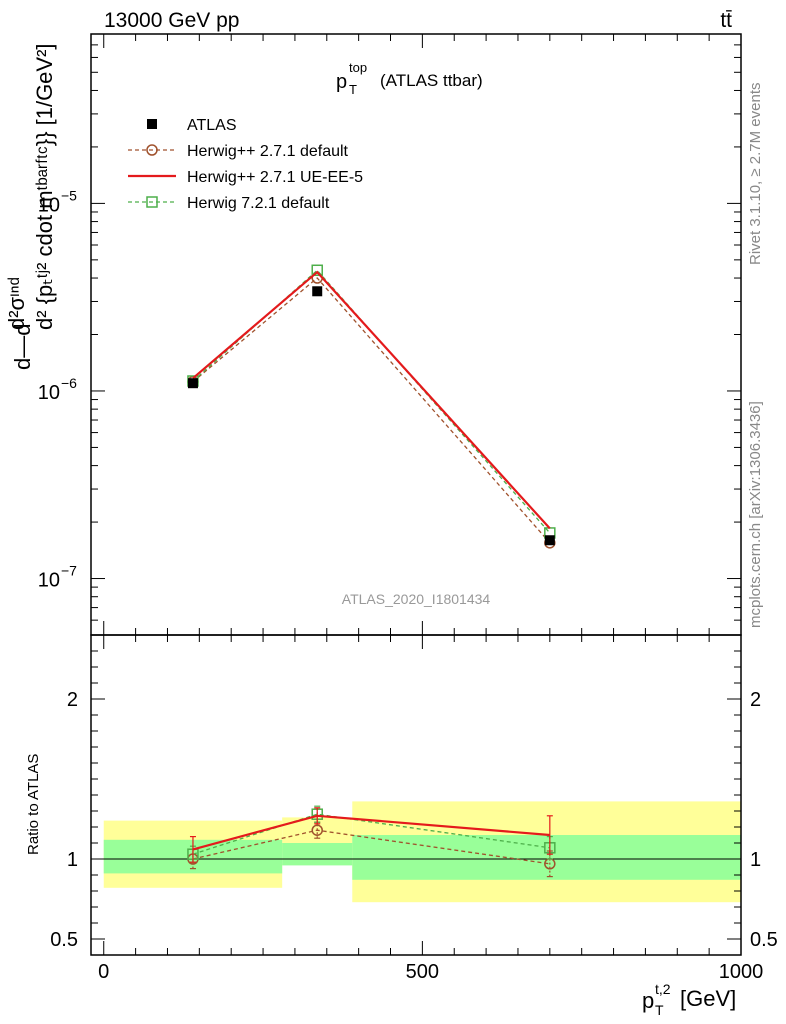  Describe the element at coordinates (353, 89) in the screenshot. I see `title-sub: T` at that location.